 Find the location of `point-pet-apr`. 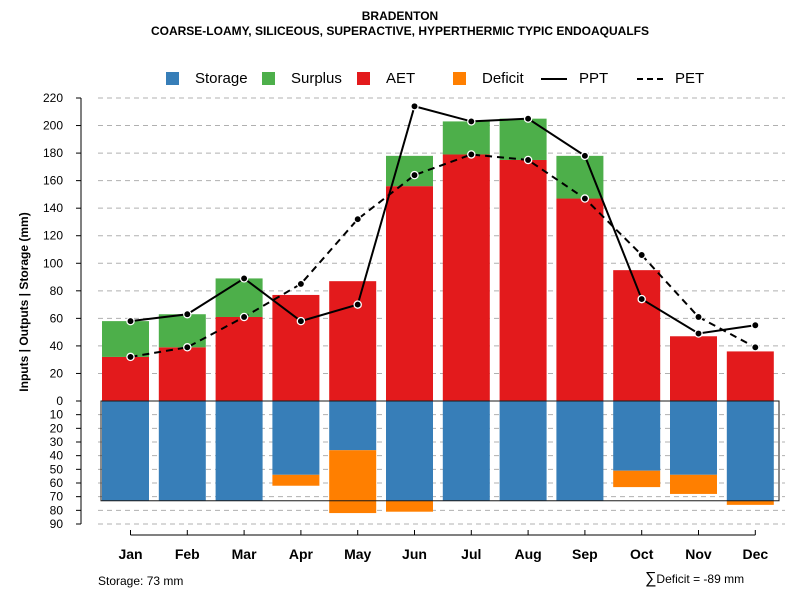

point-pet-apr is located at coordinates (301, 284).